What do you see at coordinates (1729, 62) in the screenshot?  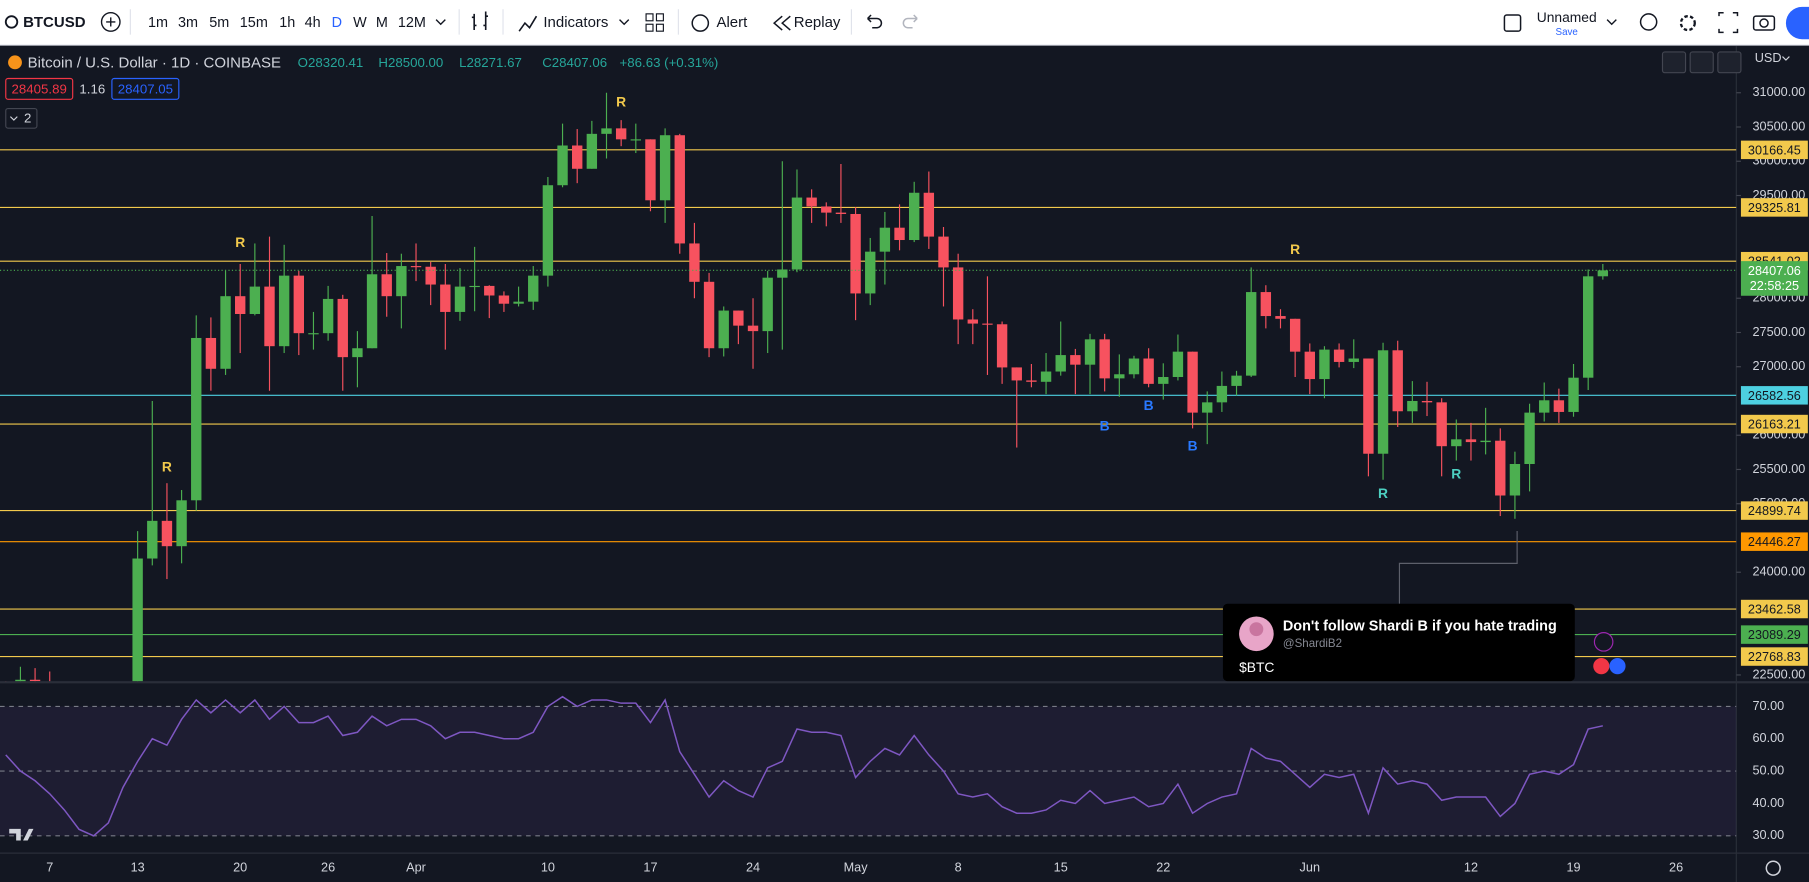 I see `maximize-button` at bounding box center [1729, 62].